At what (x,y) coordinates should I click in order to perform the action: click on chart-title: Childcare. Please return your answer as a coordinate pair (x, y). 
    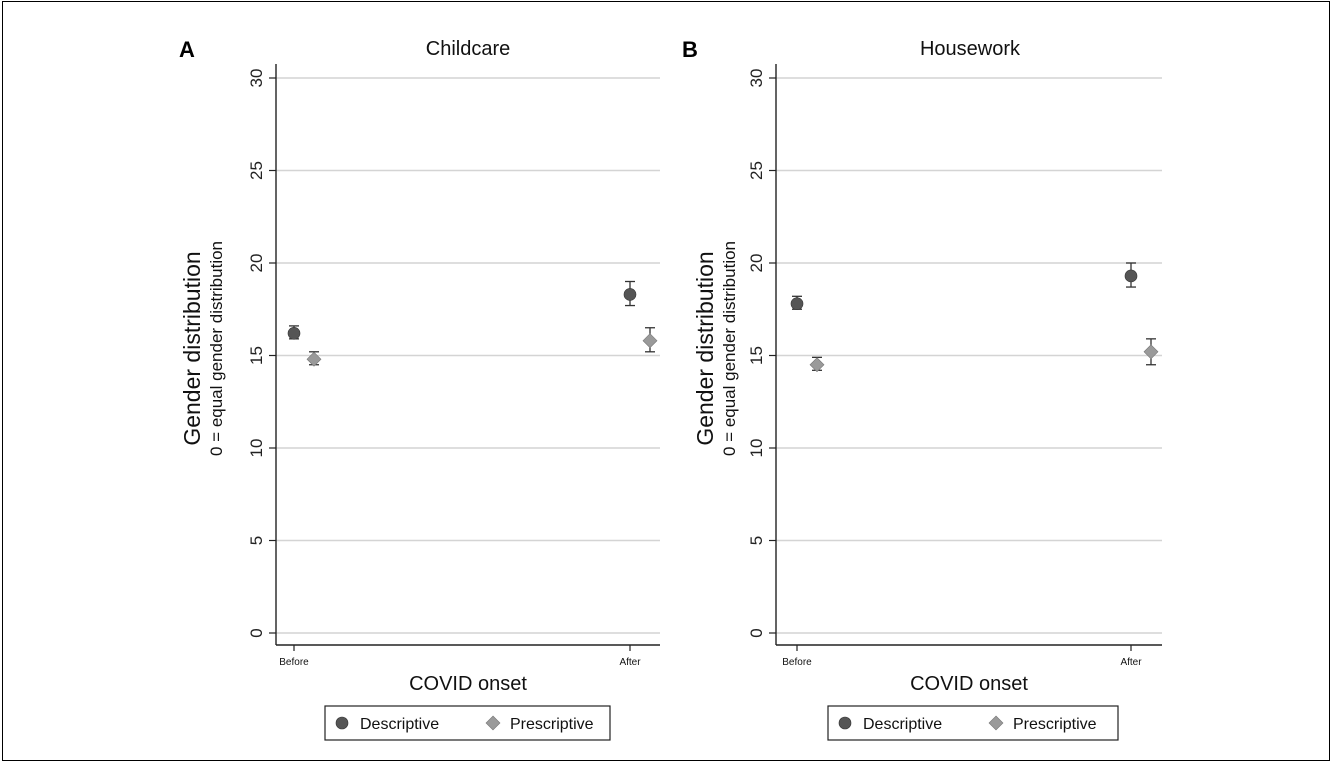
    Looking at the image, I should click on (468, 49).